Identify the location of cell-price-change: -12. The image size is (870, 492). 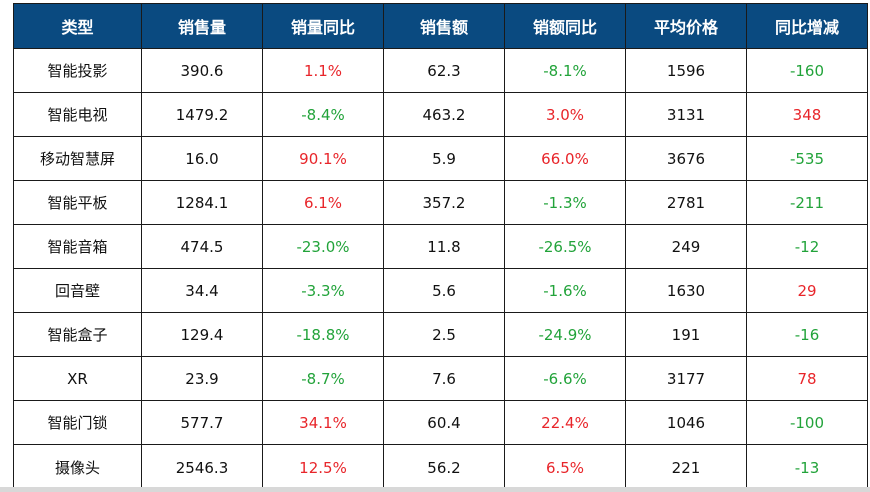
(807, 246).